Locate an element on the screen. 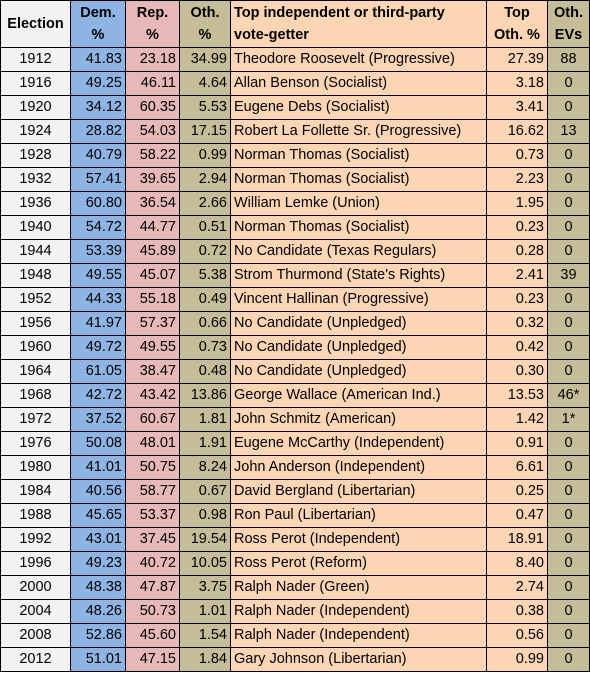 This screenshot has width=590, height=677. cell-dem-pct: 43.01 is located at coordinates (98, 539).